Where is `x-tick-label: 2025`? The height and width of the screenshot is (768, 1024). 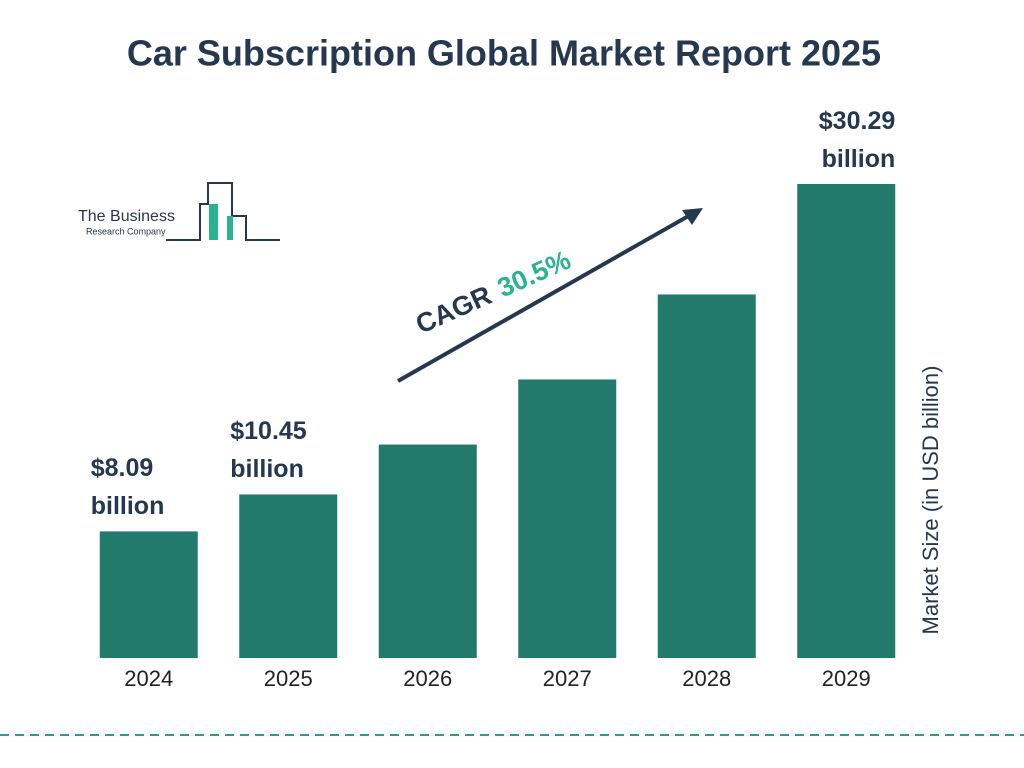 x-tick-label: 2025 is located at coordinates (288, 678).